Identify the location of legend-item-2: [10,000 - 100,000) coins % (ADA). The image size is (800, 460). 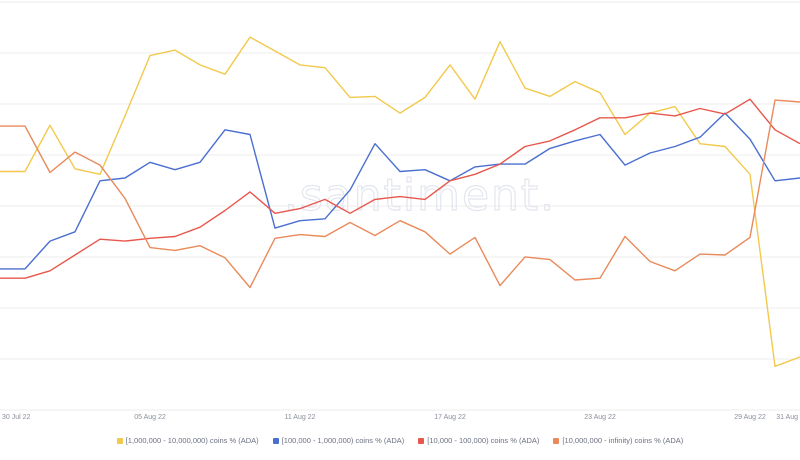
(478, 440).